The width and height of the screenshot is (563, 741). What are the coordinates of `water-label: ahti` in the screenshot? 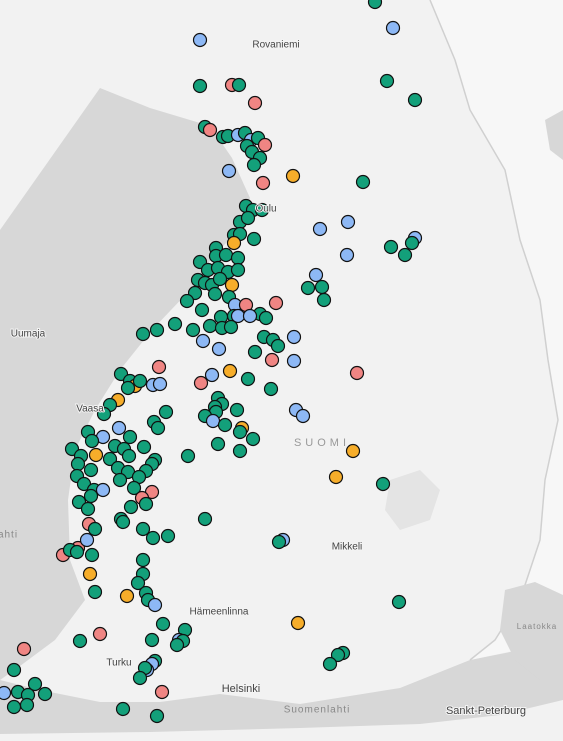 It's located at (9, 535).